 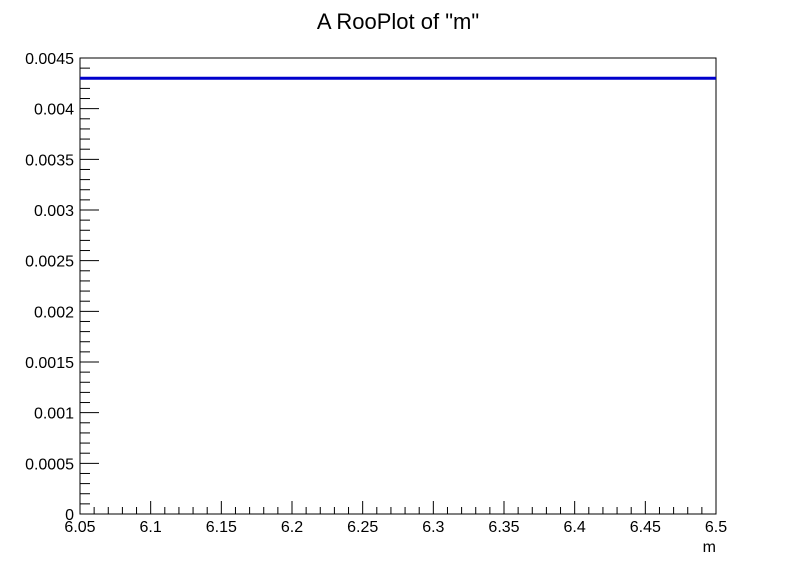 I want to click on y-tick-label: 0.003, so click(x=54, y=211).